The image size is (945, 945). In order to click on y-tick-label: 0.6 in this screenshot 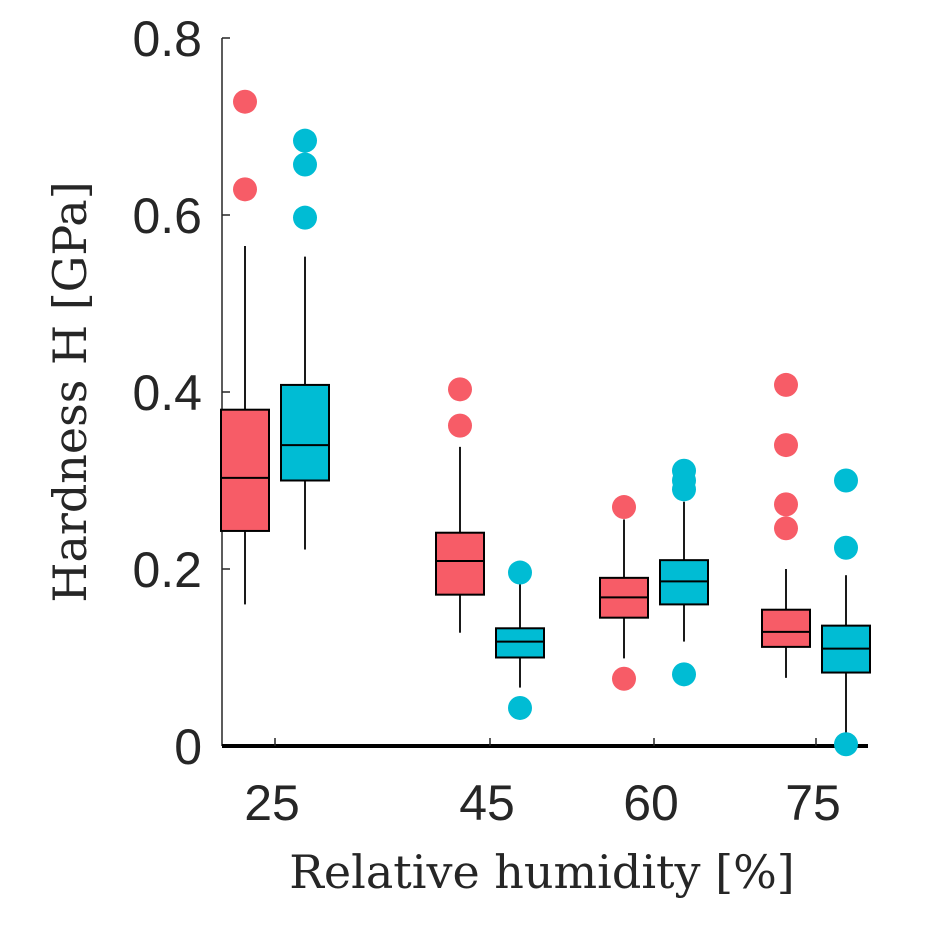, I will do `click(167, 216)`.